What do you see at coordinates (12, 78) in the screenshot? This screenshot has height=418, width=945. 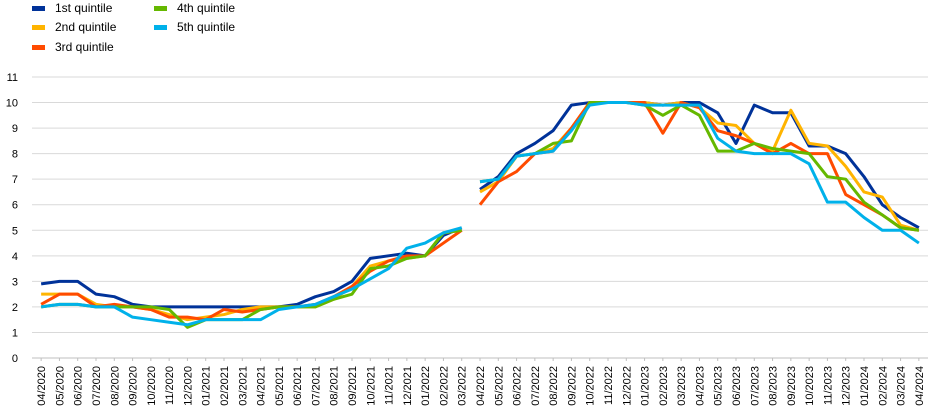 I see `y-tick-label: 11` at bounding box center [12, 78].